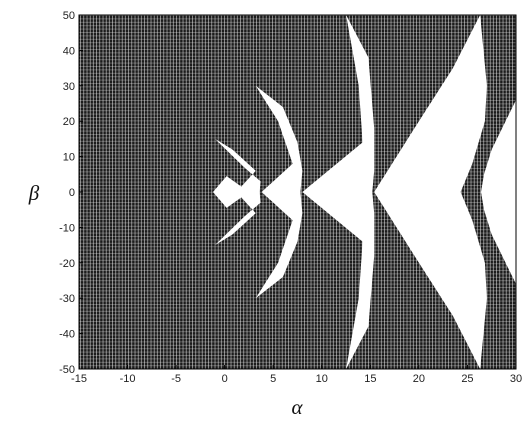 The height and width of the screenshot is (424, 527). What do you see at coordinates (370, 379) in the screenshot?
I see `x-tick-label: 15` at bounding box center [370, 379].